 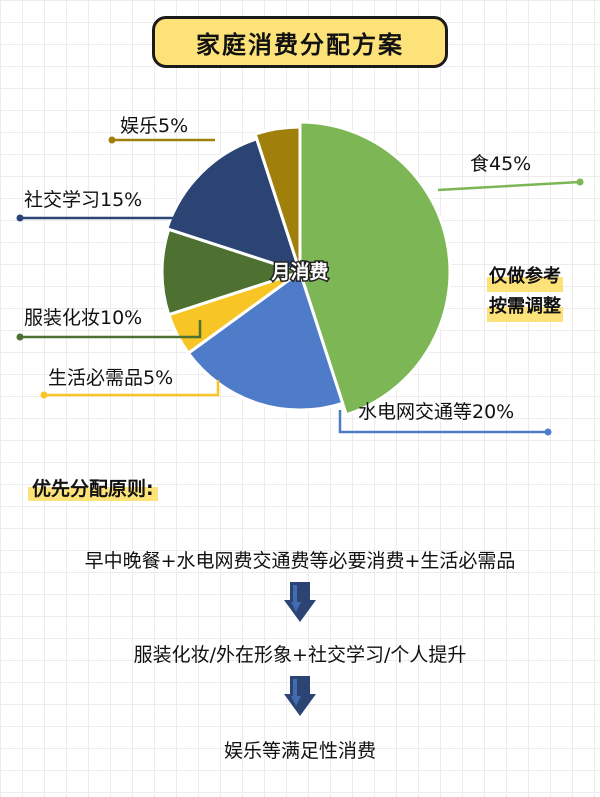 What do you see at coordinates (300, 42) in the screenshot?
I see `page-title: 家庭消费分配方案` at bounding box center [300, 42].